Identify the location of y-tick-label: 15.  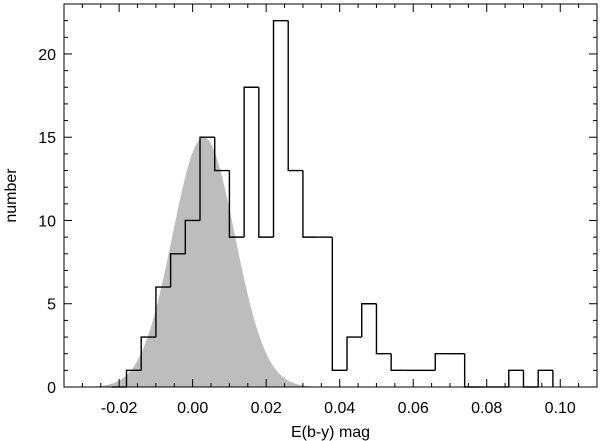
(47, 138).